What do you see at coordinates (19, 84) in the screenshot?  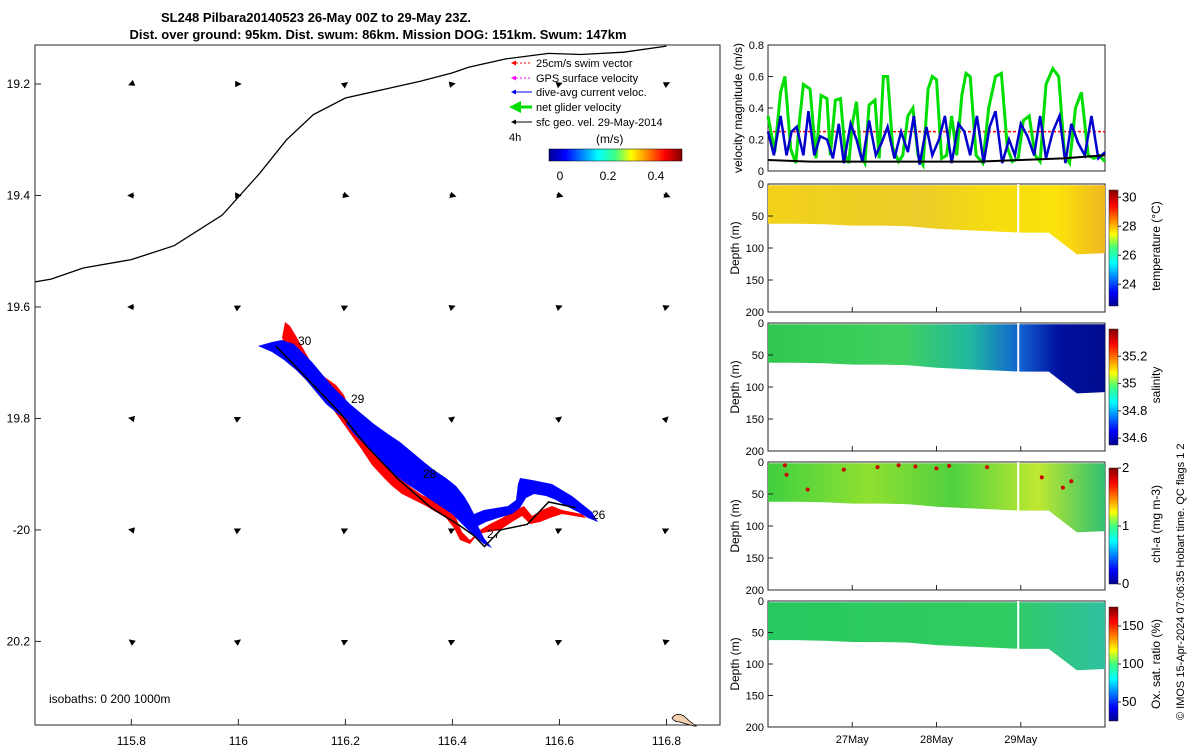 I see `map-y-tick-label: 19.2` at bounding box center [19, 84].